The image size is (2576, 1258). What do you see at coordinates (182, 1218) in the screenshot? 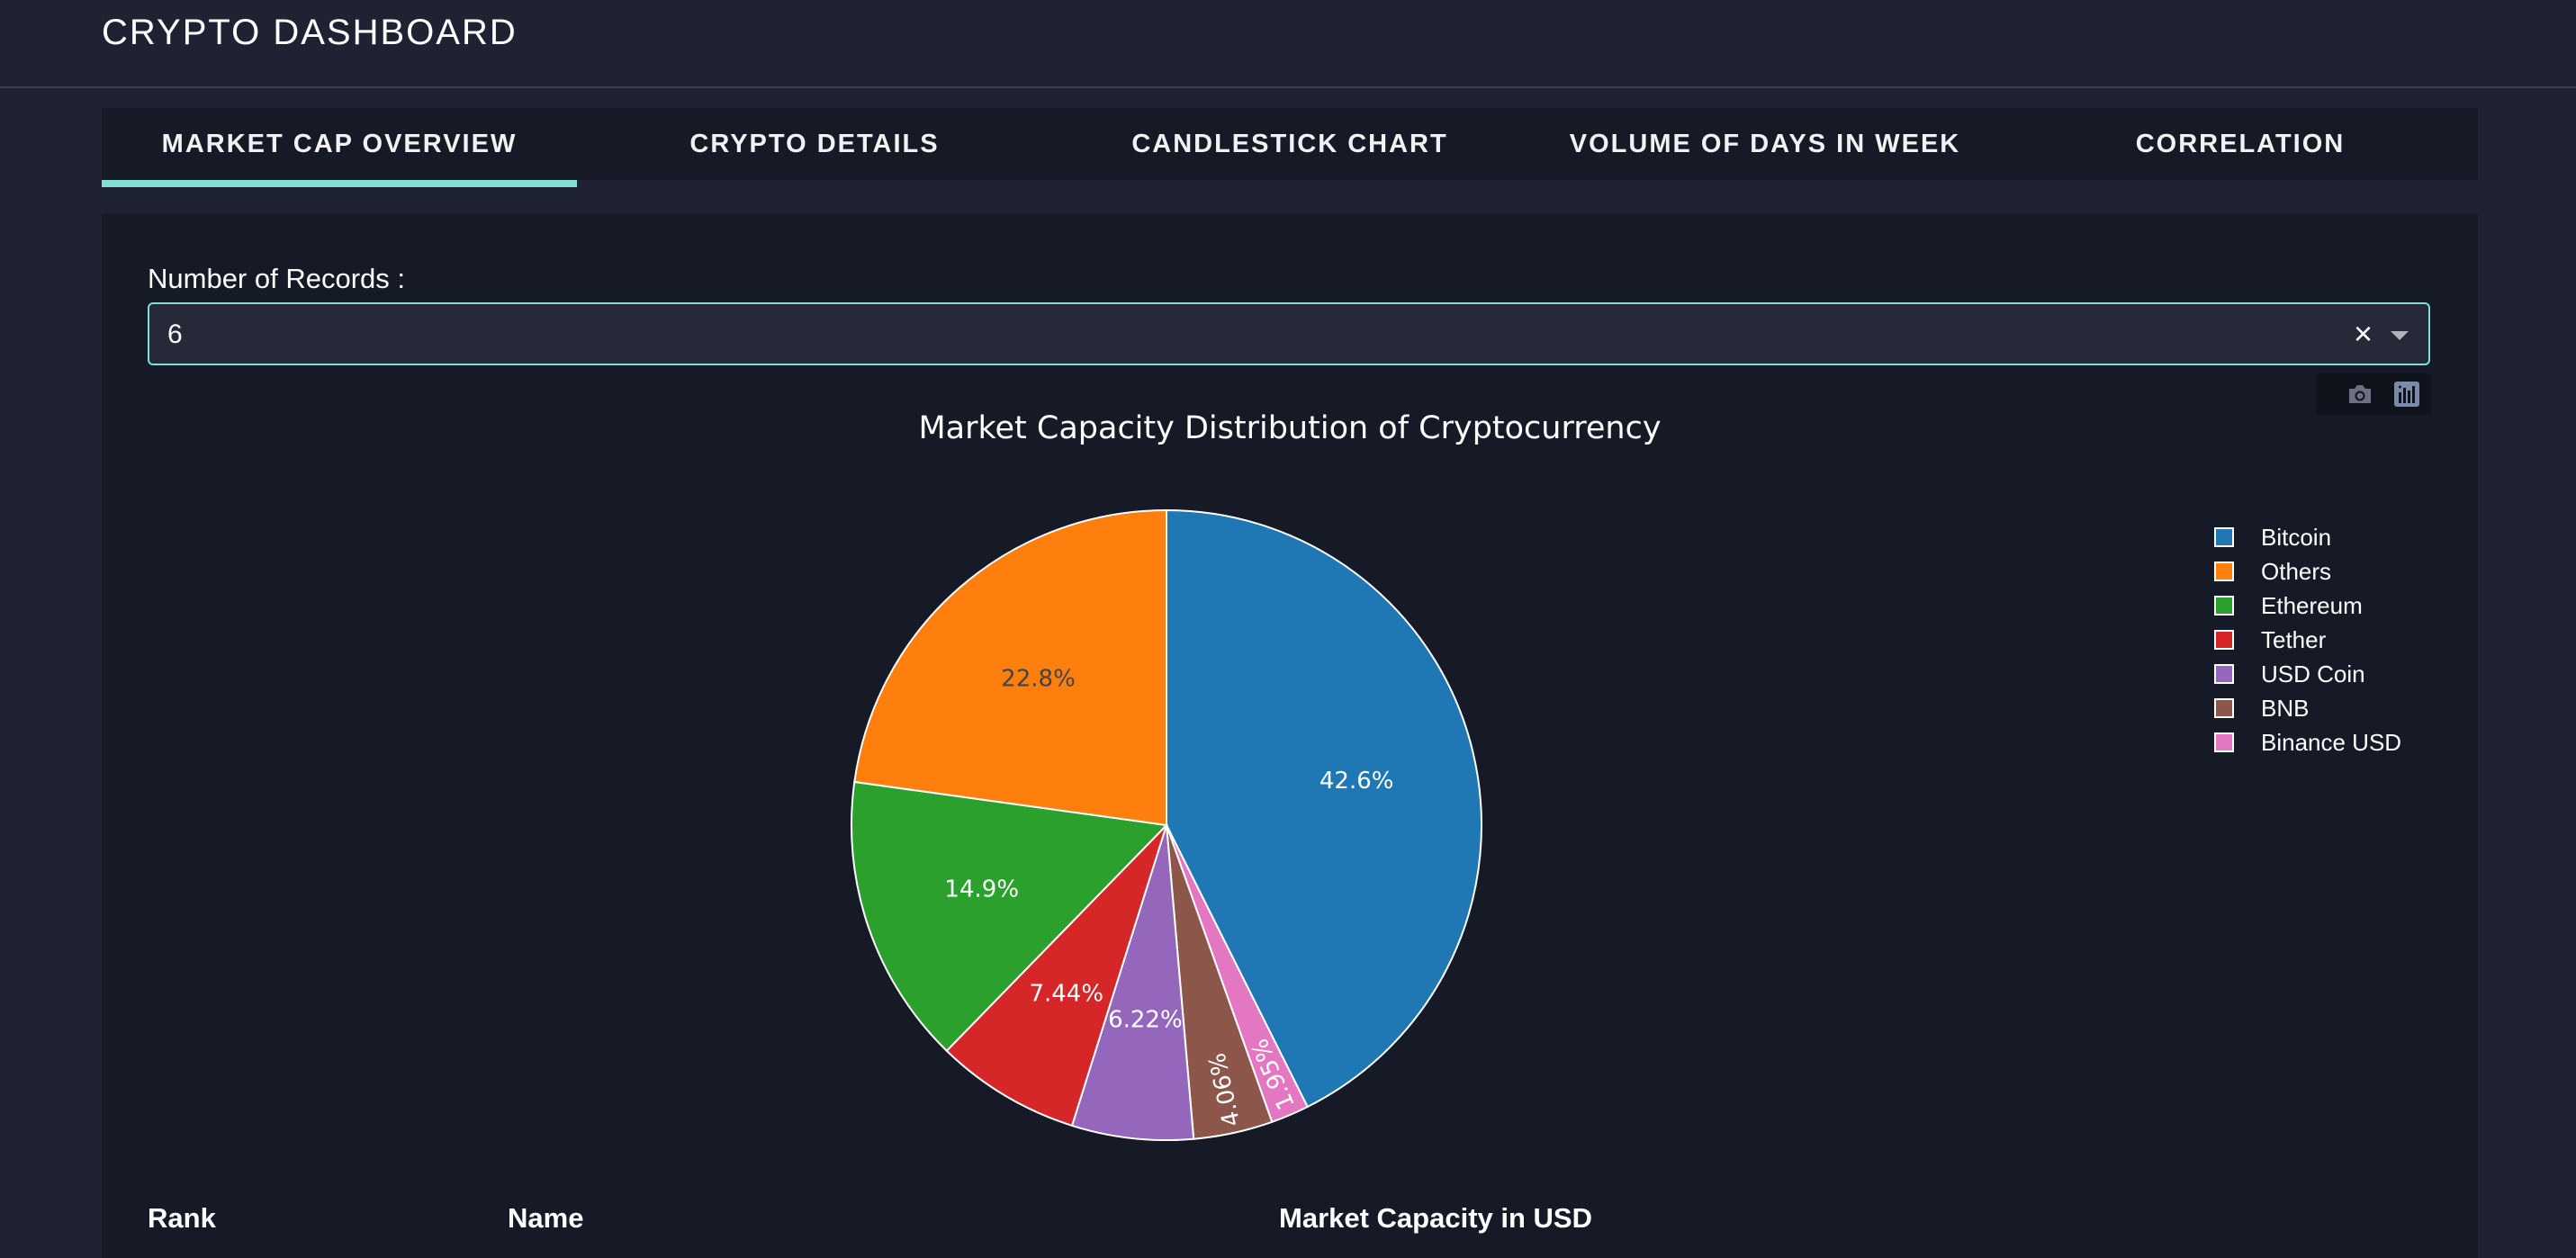
I see `table-header-rank: Rank` at bounding box center [182, 1218].